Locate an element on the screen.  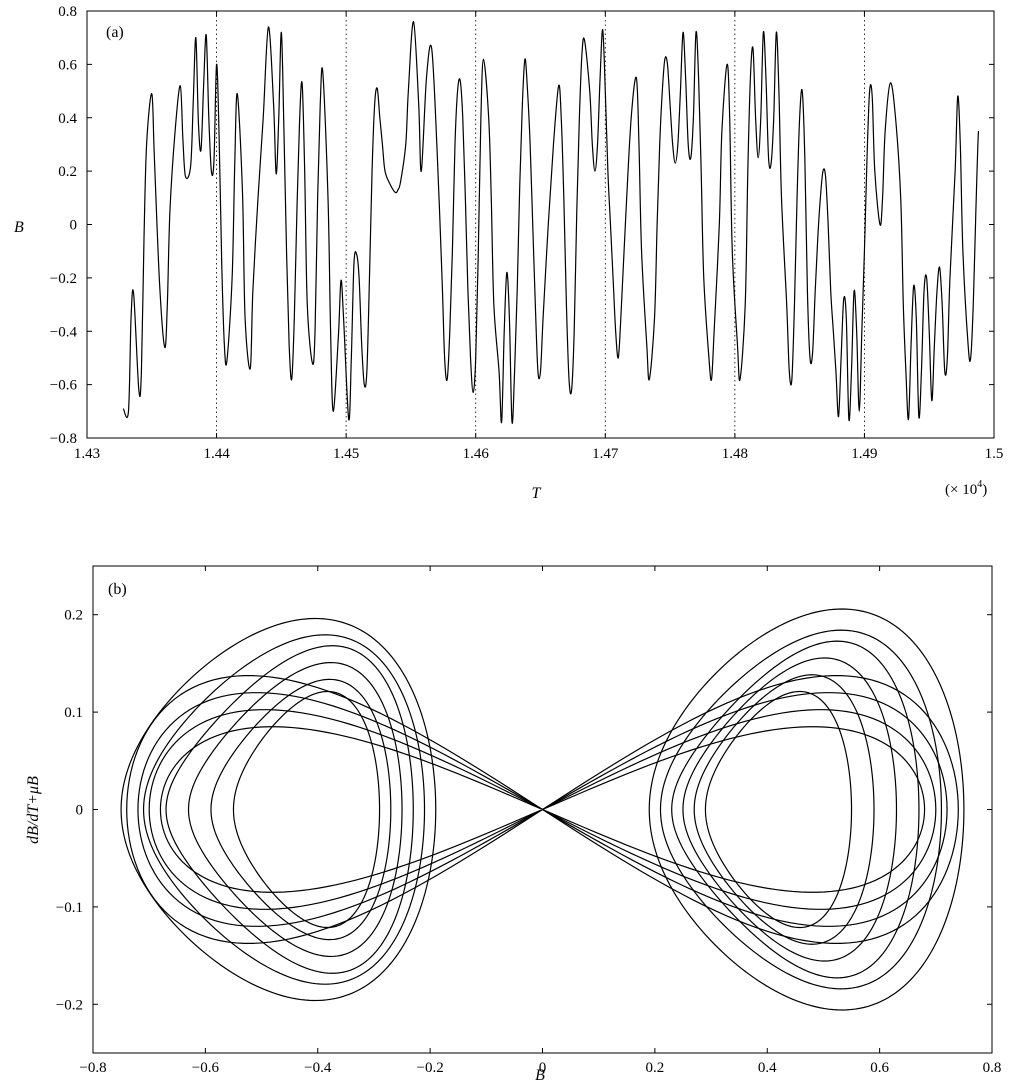
panel-a-y-tick-label: 0.4 is located at coordinates (67, 119).